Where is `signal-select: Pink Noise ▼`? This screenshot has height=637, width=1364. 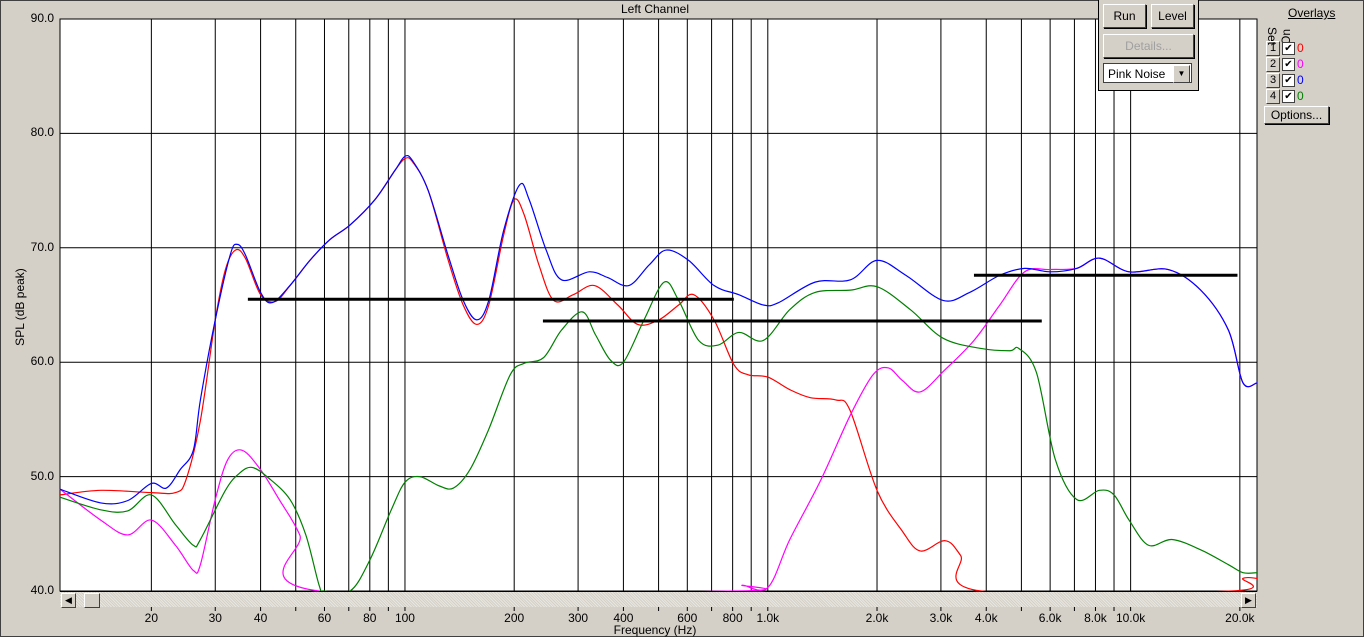 signal-select: Pink Noise ▼ is located at coordinates (1147, 73).